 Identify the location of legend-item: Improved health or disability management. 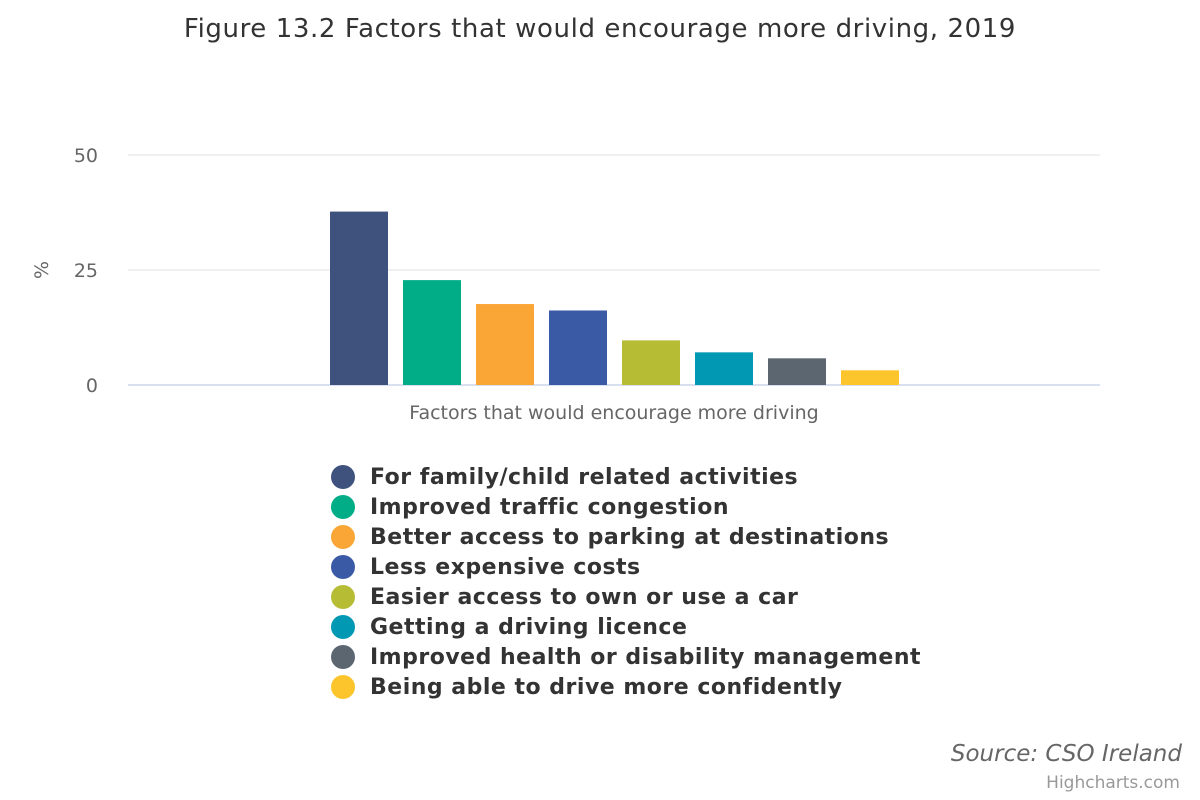
(626, 657).